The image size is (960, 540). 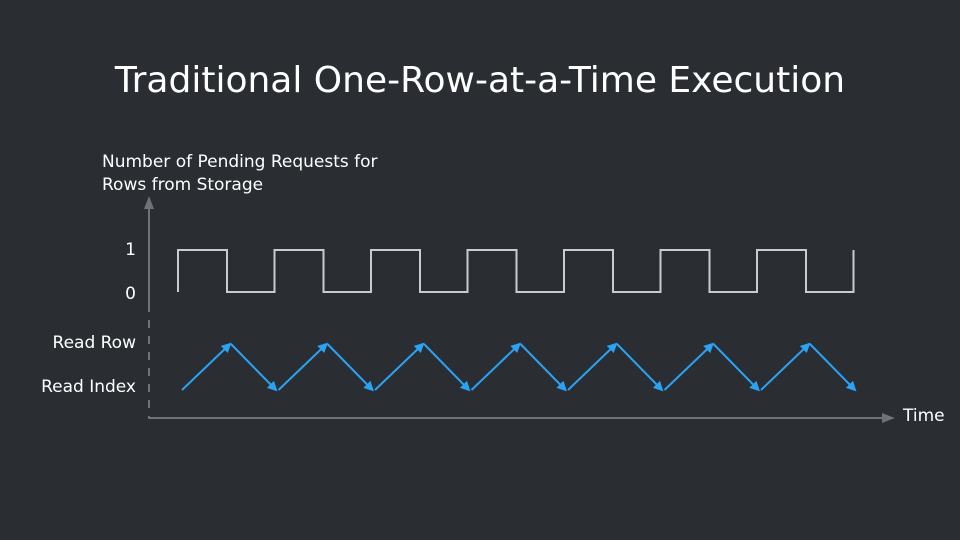 I want to click on read-operation-arrows, so click(x=518, y=367).